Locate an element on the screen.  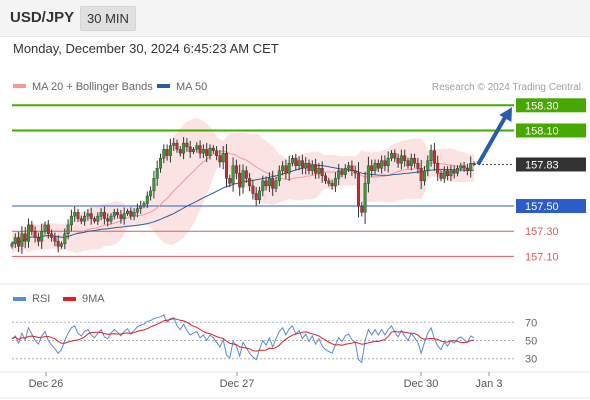
rsi-legend-swatch is located at coordinates (19, 299).